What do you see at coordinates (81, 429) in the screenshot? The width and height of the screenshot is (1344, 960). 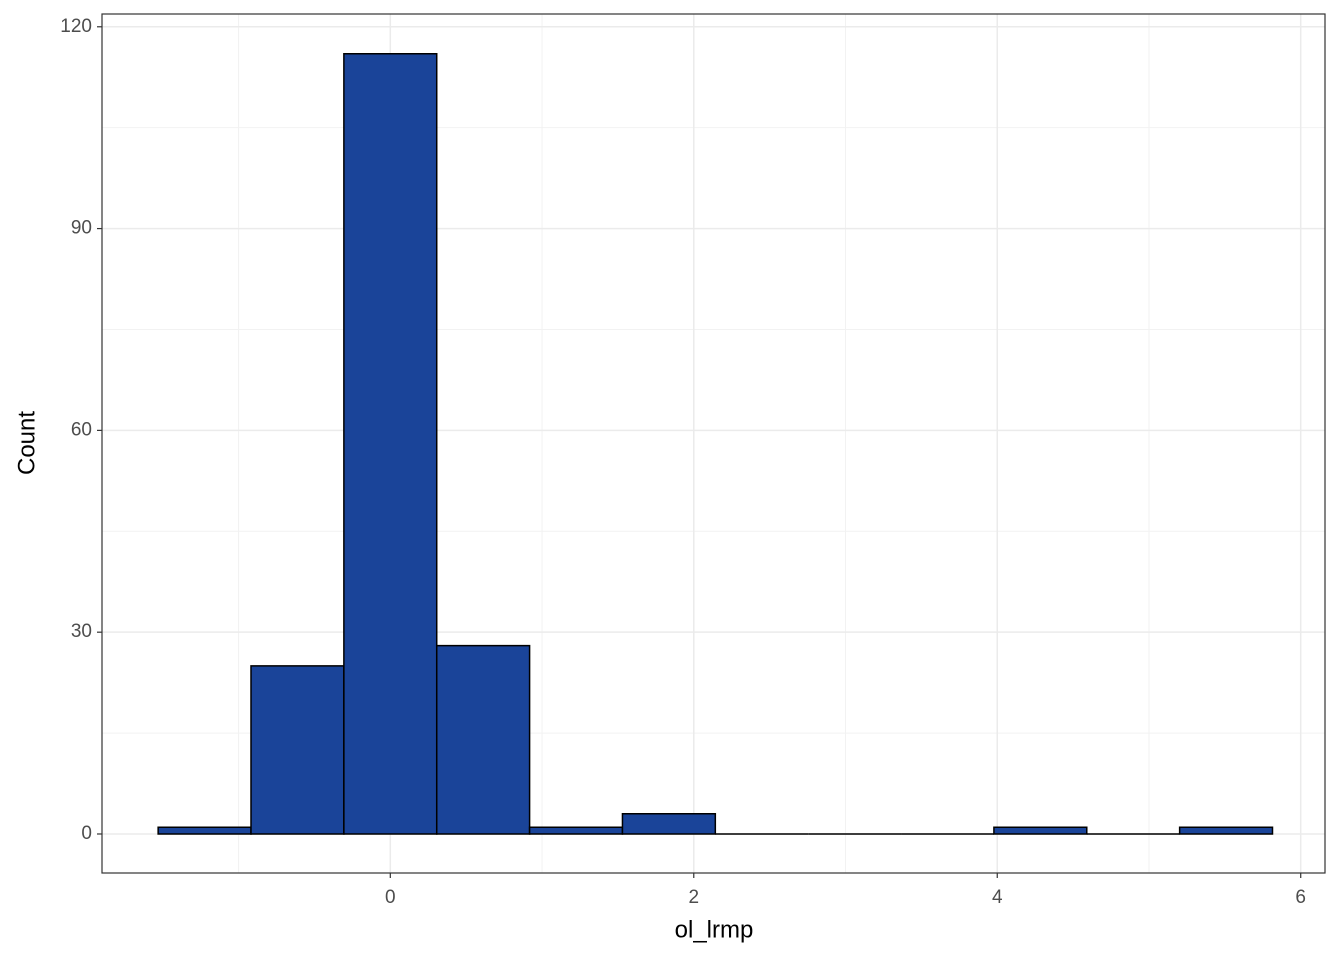 I see `y-tick-label: 60` at bounding box center [81, 429].